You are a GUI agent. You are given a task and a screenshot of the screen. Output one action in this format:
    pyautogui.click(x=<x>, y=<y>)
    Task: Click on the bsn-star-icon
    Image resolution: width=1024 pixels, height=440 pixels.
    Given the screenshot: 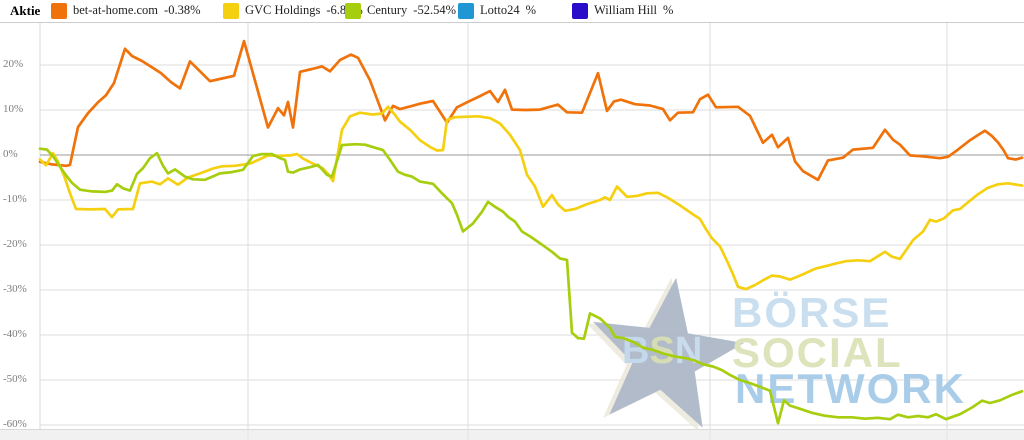 What is the action you would take?
    pyautogui.click(x=668, y=352)
    